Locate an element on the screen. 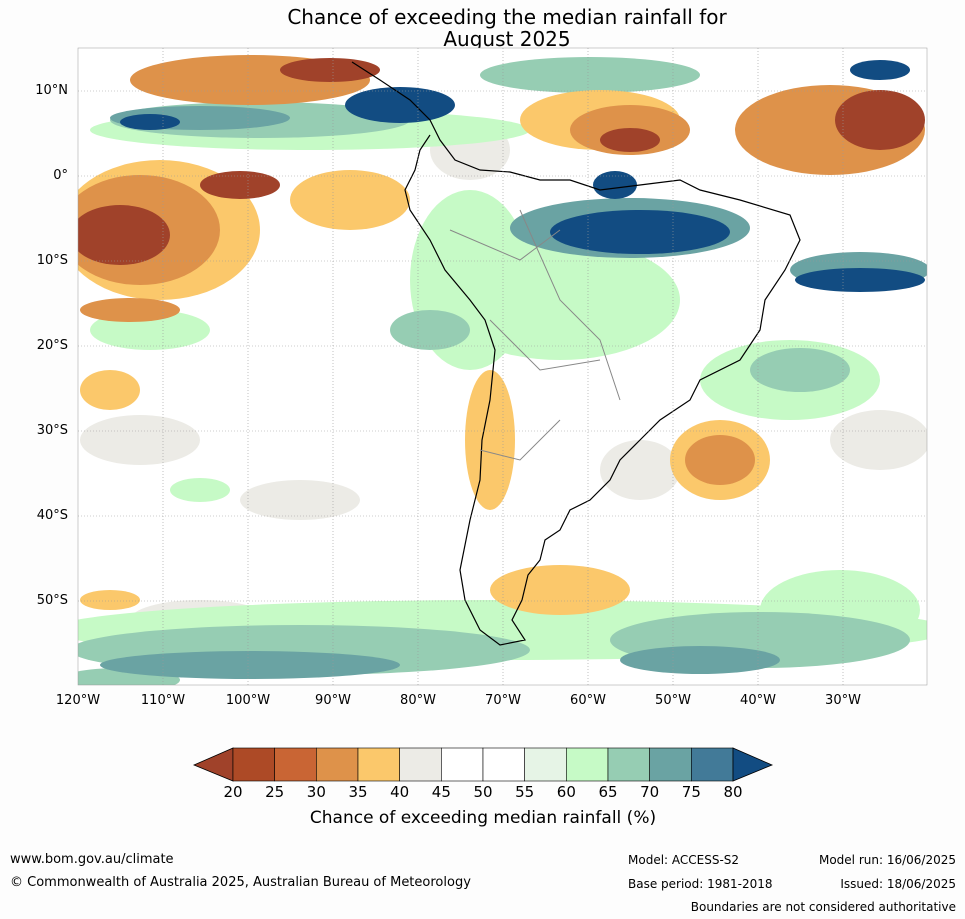 This screenshot has width=965, height=919. lon-label: 80°W is located at coordinates (418, 700).